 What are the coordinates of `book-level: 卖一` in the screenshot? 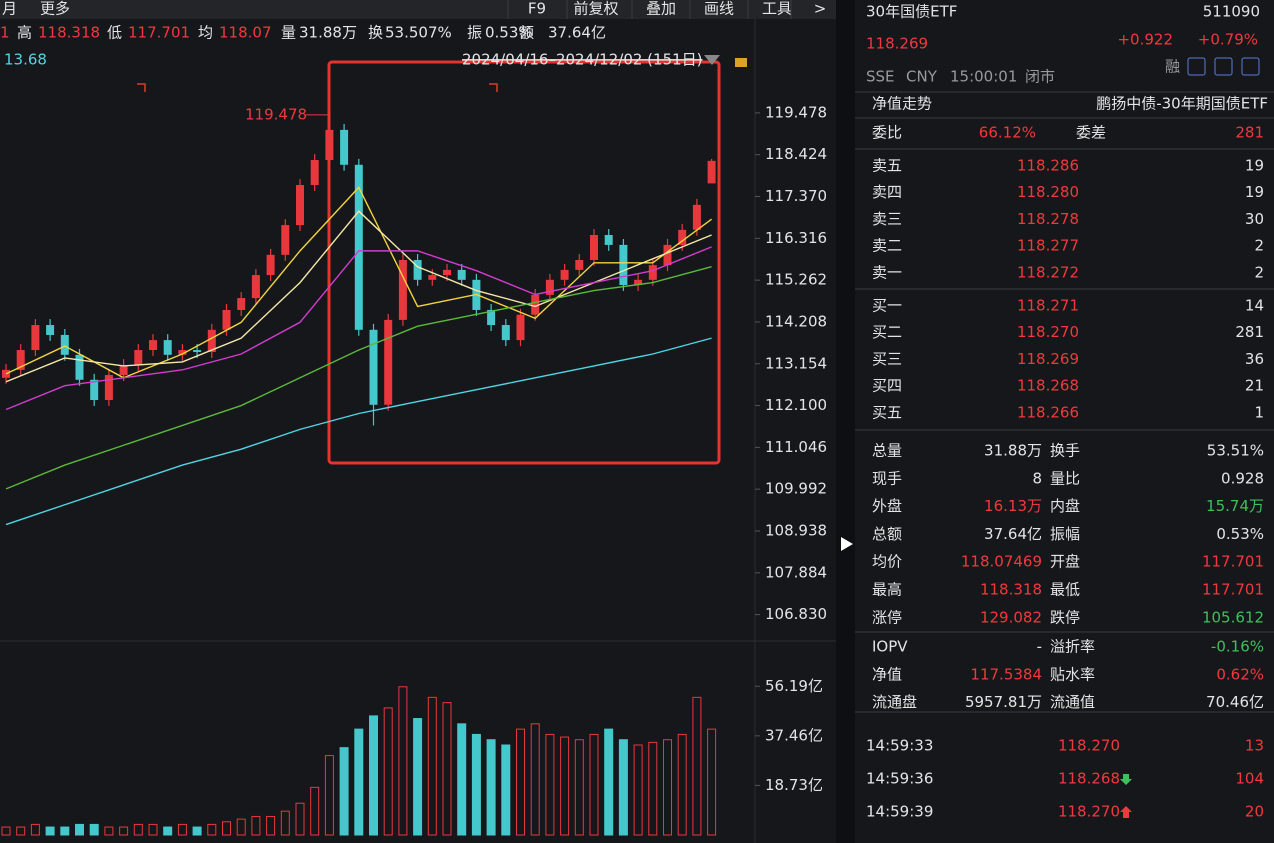 It's located at (887, 272).